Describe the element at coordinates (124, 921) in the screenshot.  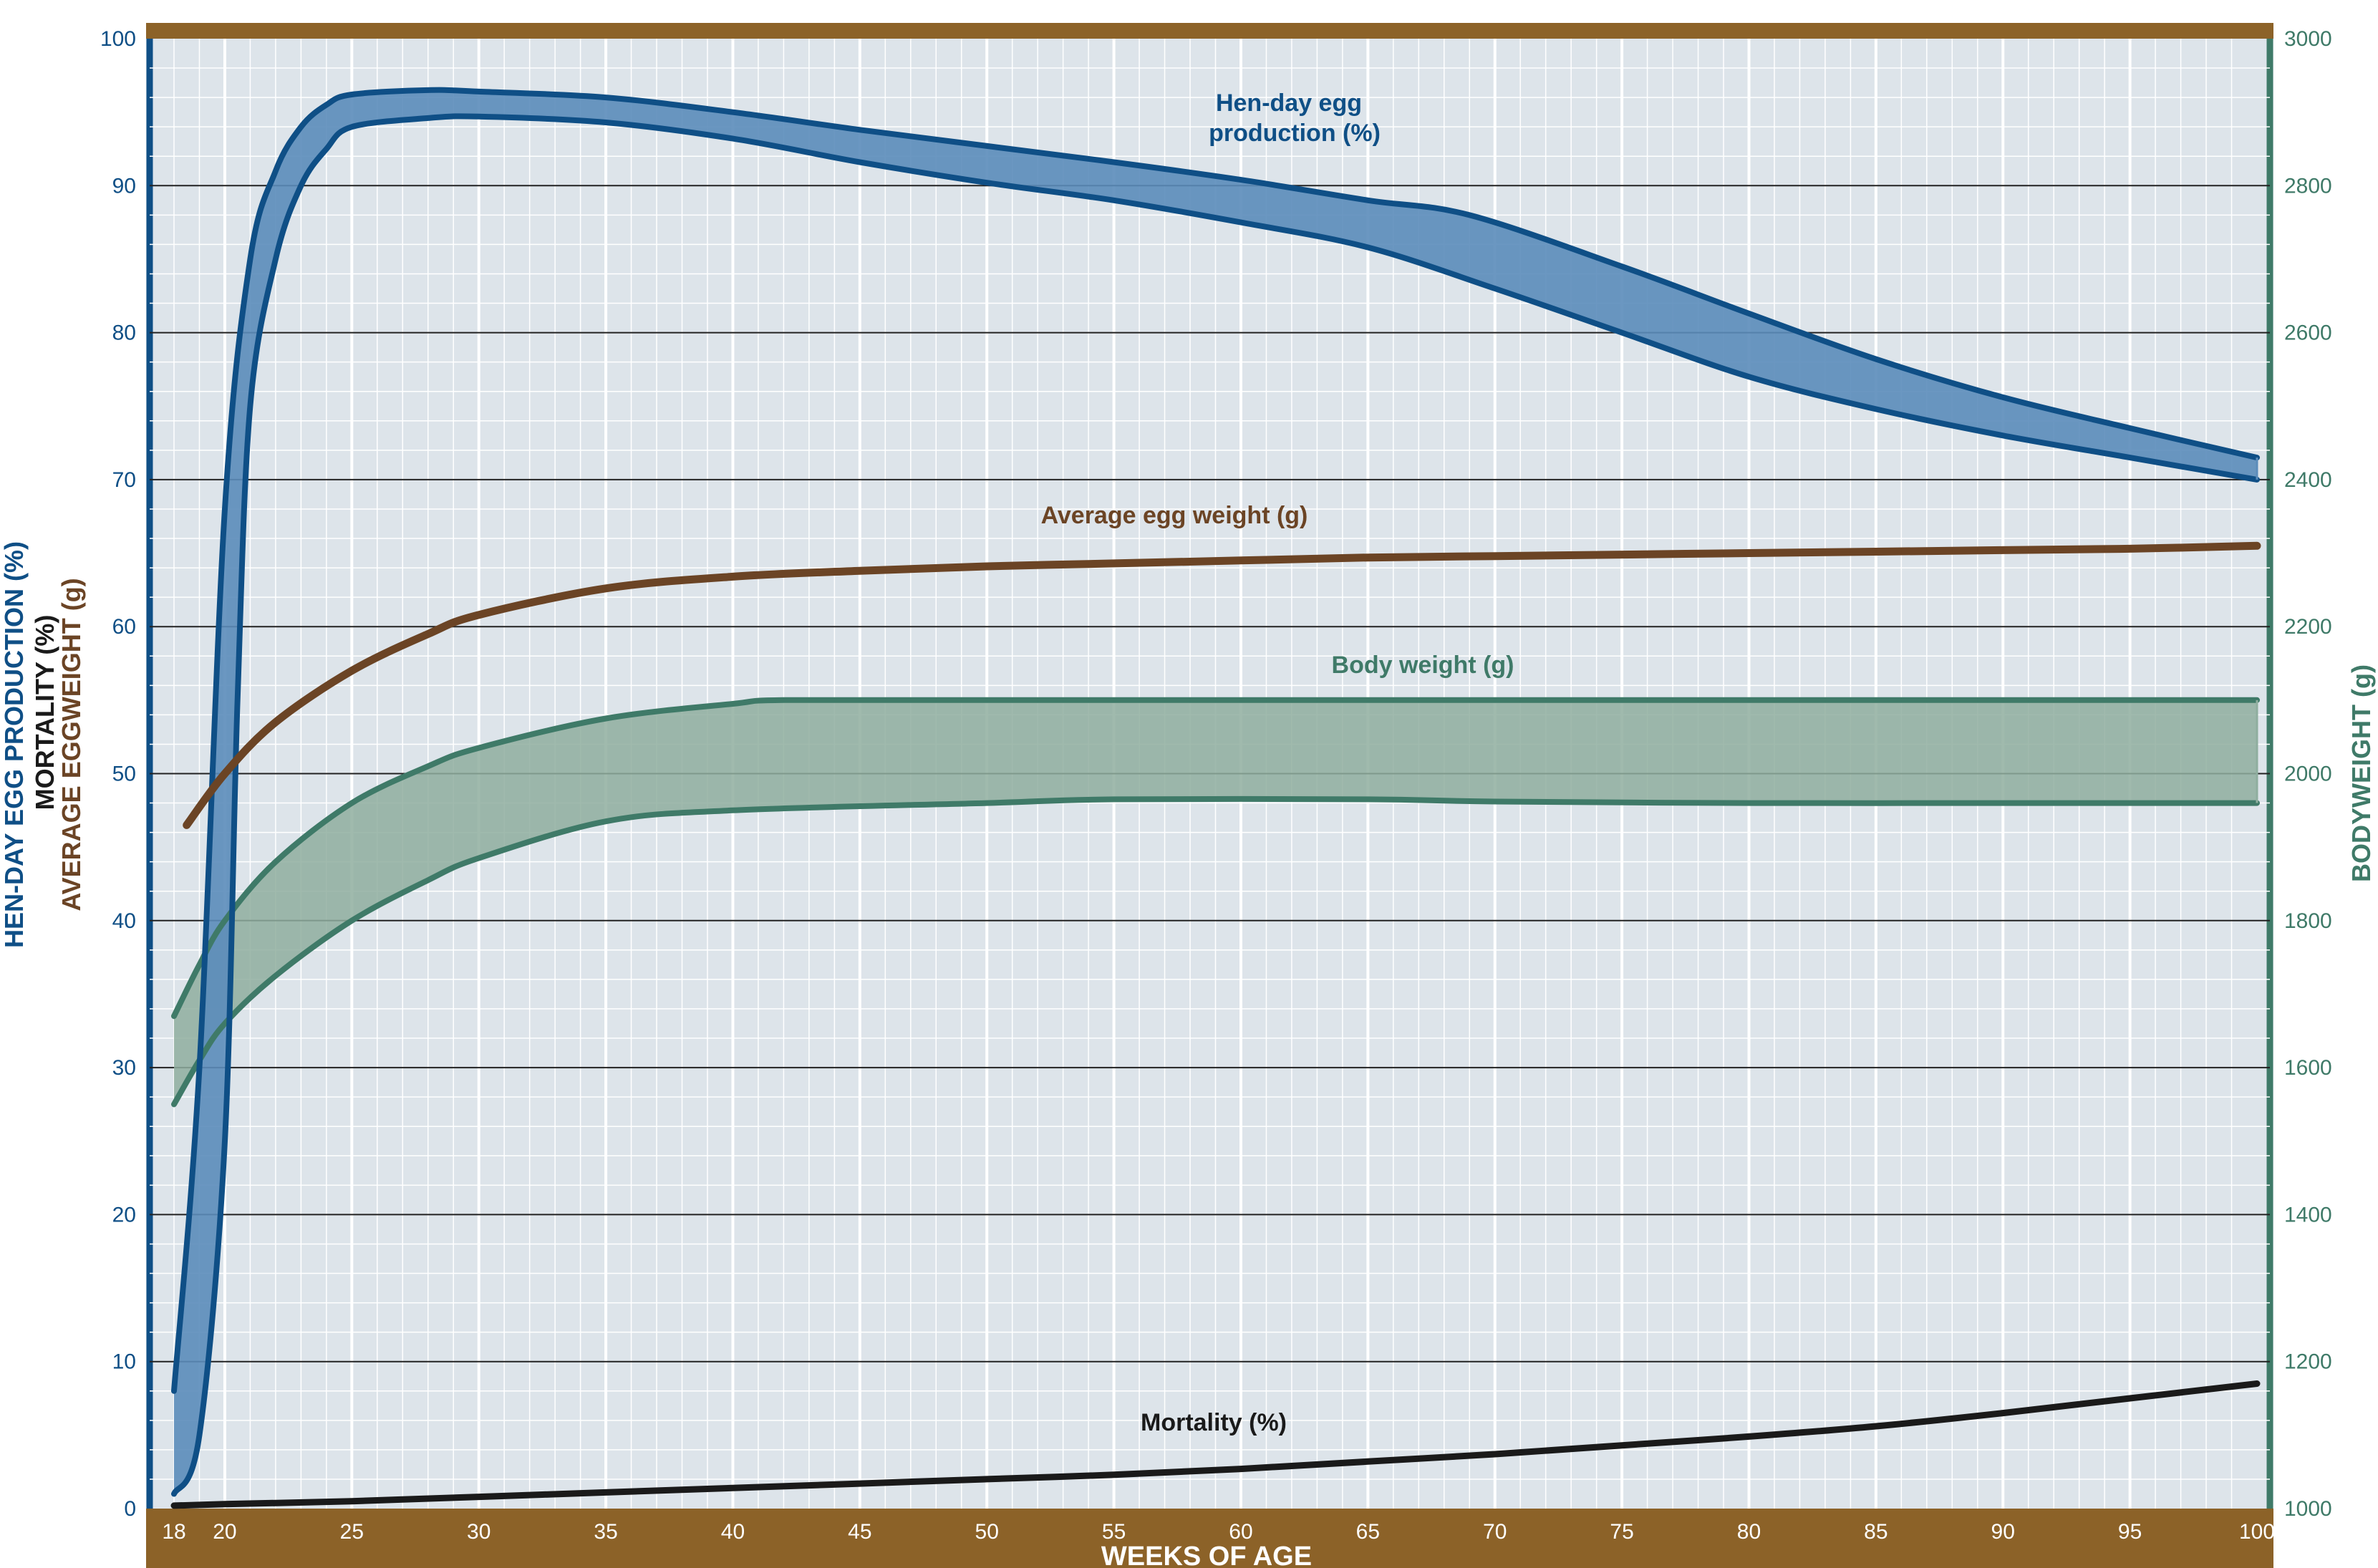
I see `left-tick-label: 40` at that location.